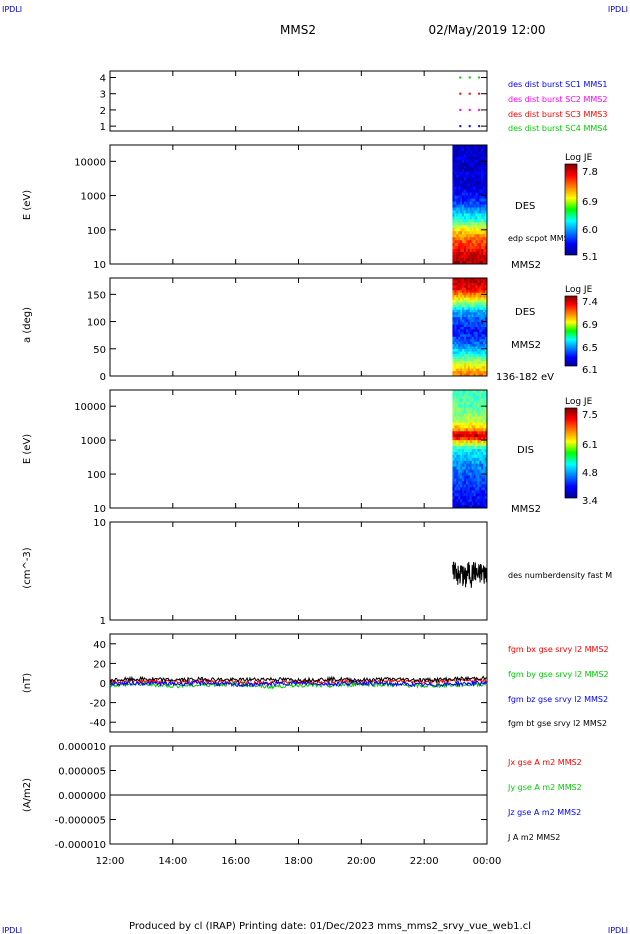  Describe the element at coordinates (469, 93) in the screenshot. I see `burst-point` at that location.